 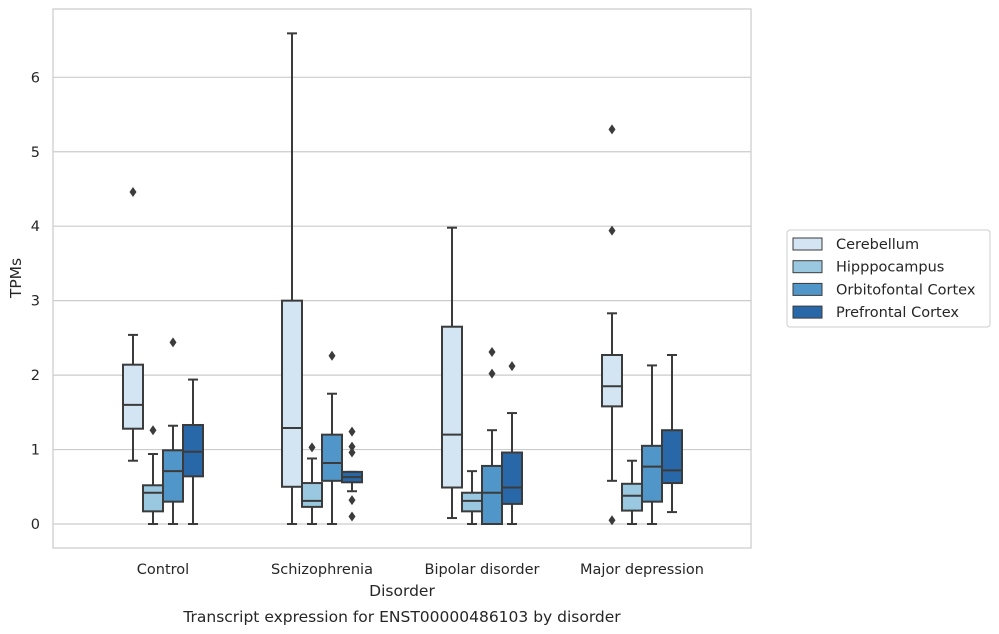 I want to click on x-tick-label: Bipolar disorder, so click(x=482, y=570).